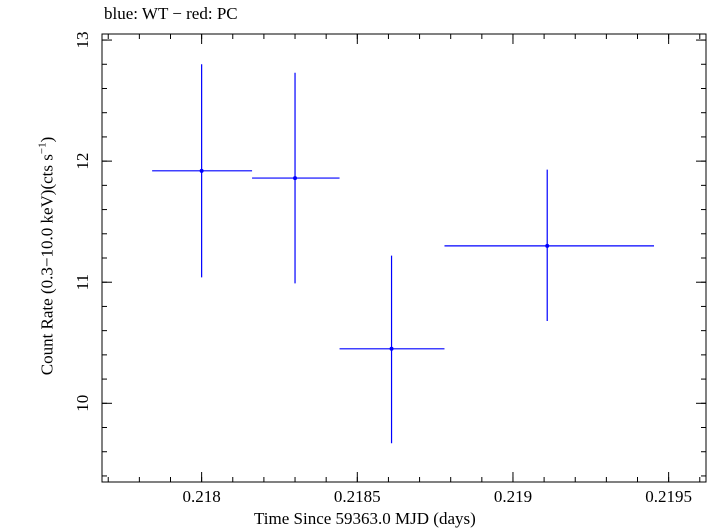 This screenshot has width=715, height=532. What do you see at coordinates (42, 148) in the screenshot?
I see `y-axis-label-exponent: −1` at bounding box center [42, 148].